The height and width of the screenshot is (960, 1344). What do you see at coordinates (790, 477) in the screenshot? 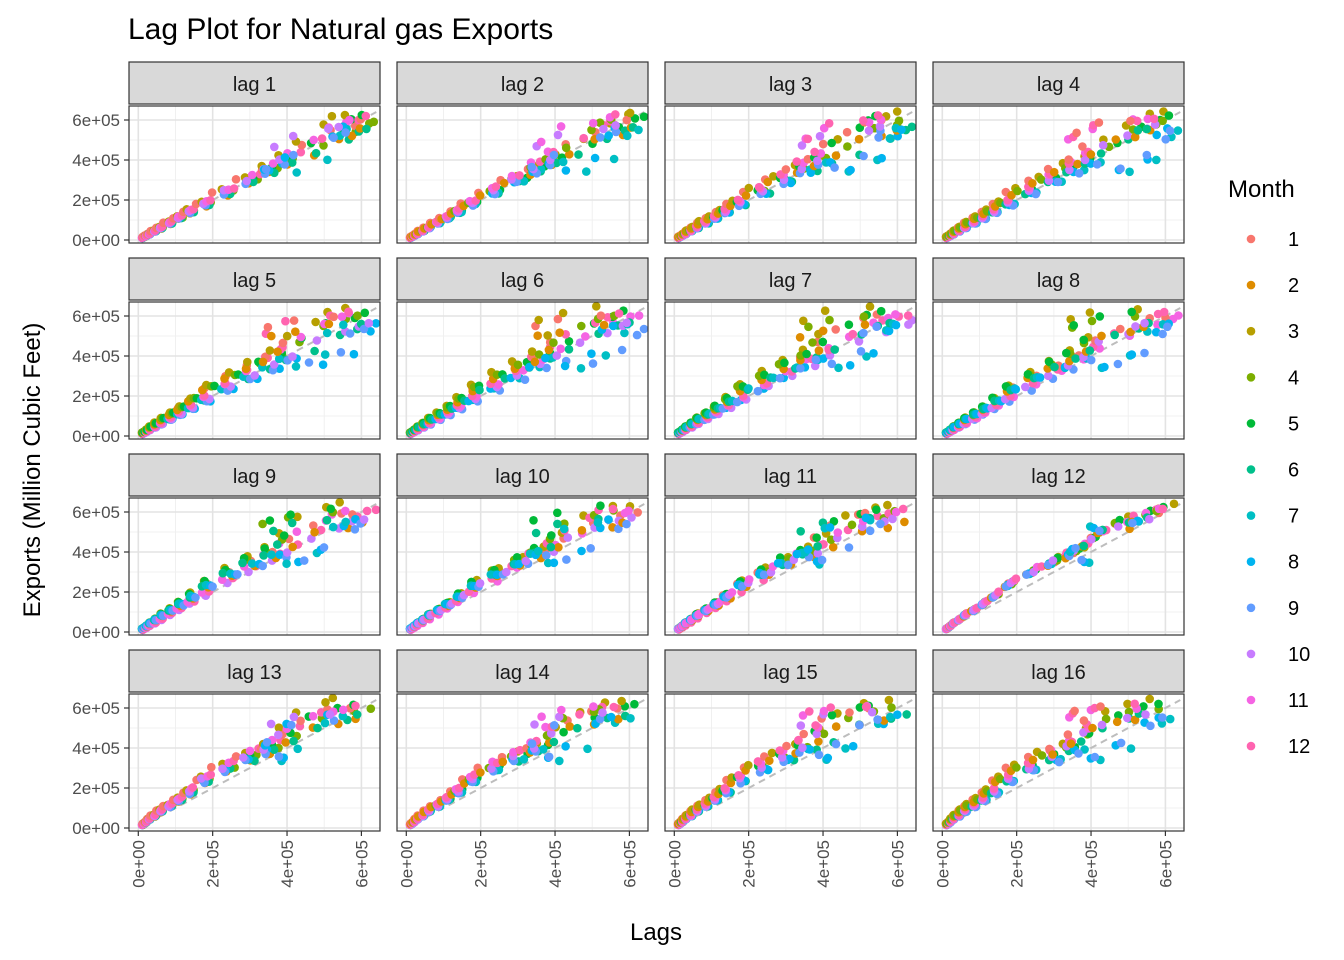
I see `facet-label: lag 11` at bounding box center [790, 477].